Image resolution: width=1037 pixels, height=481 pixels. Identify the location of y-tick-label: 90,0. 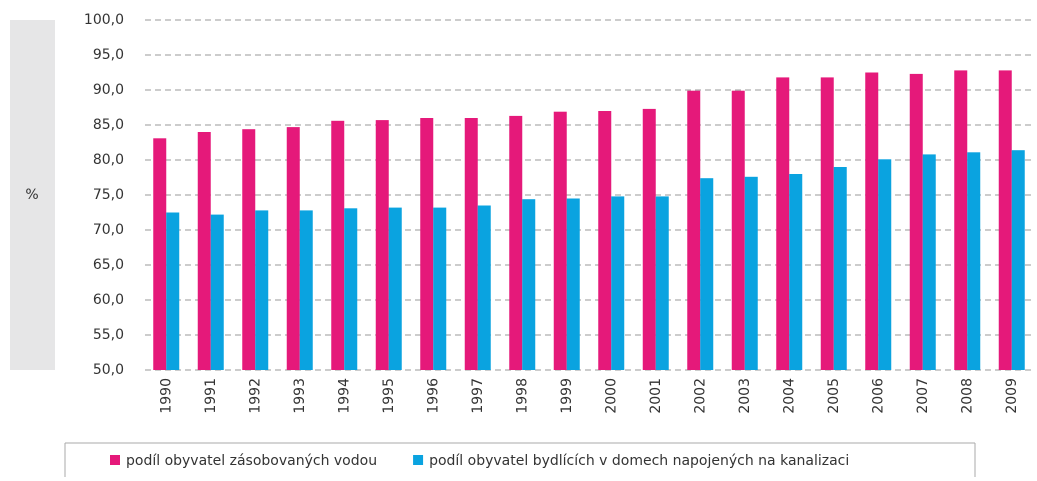
(108, 90).